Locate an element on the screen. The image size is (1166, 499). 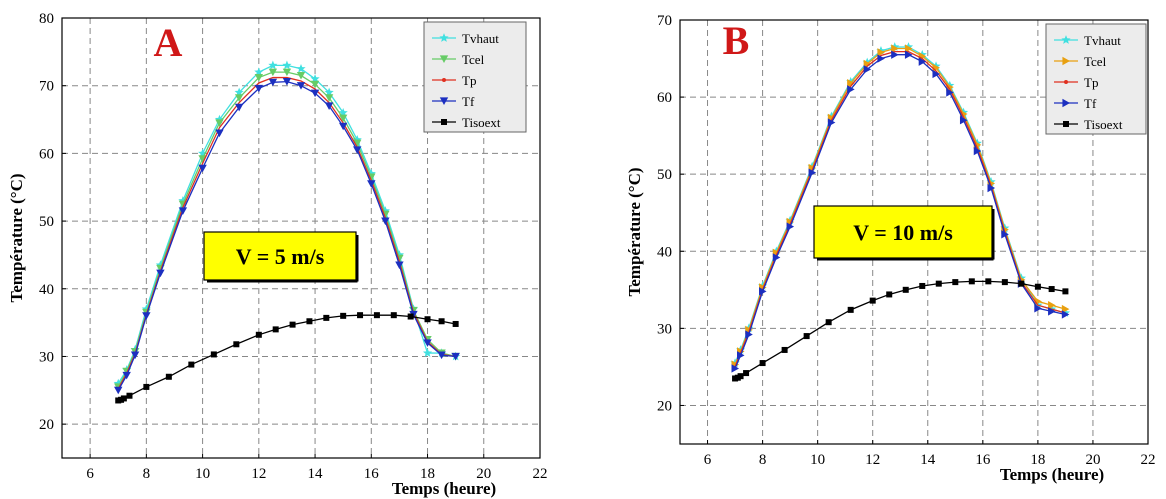
y-tick-label: 40 is located at coordinates (46, 290).